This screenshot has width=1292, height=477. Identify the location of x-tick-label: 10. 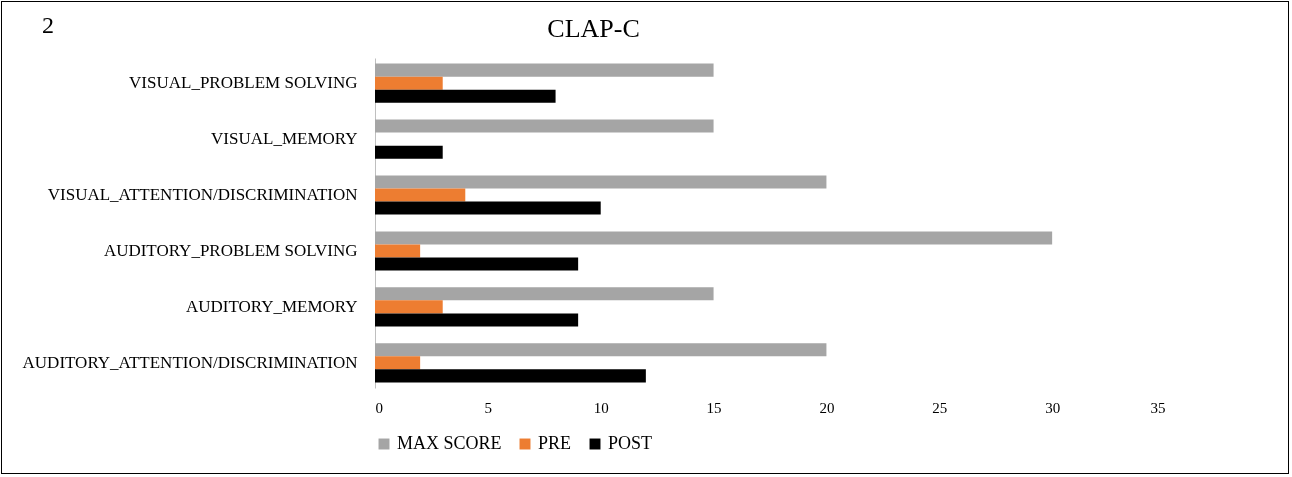
(601, 407).